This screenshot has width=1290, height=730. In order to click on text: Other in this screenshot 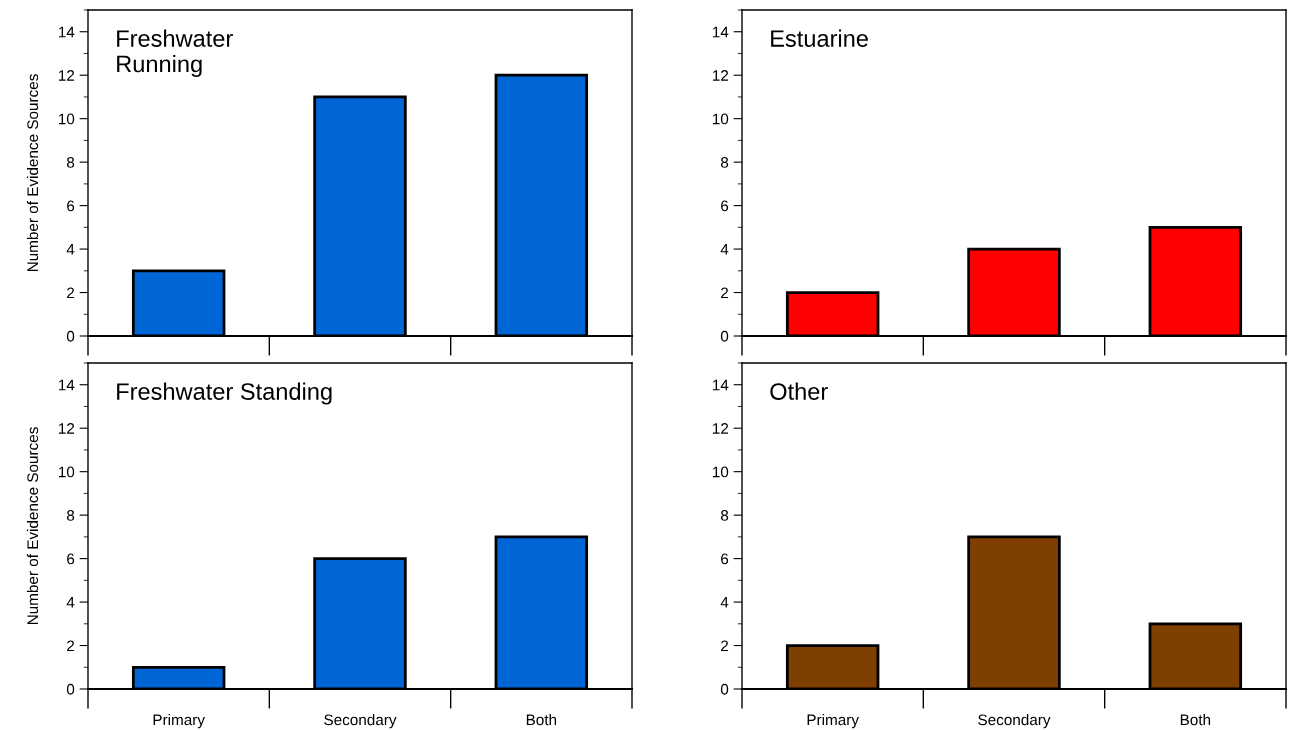, I will do `click(799, 391)`.